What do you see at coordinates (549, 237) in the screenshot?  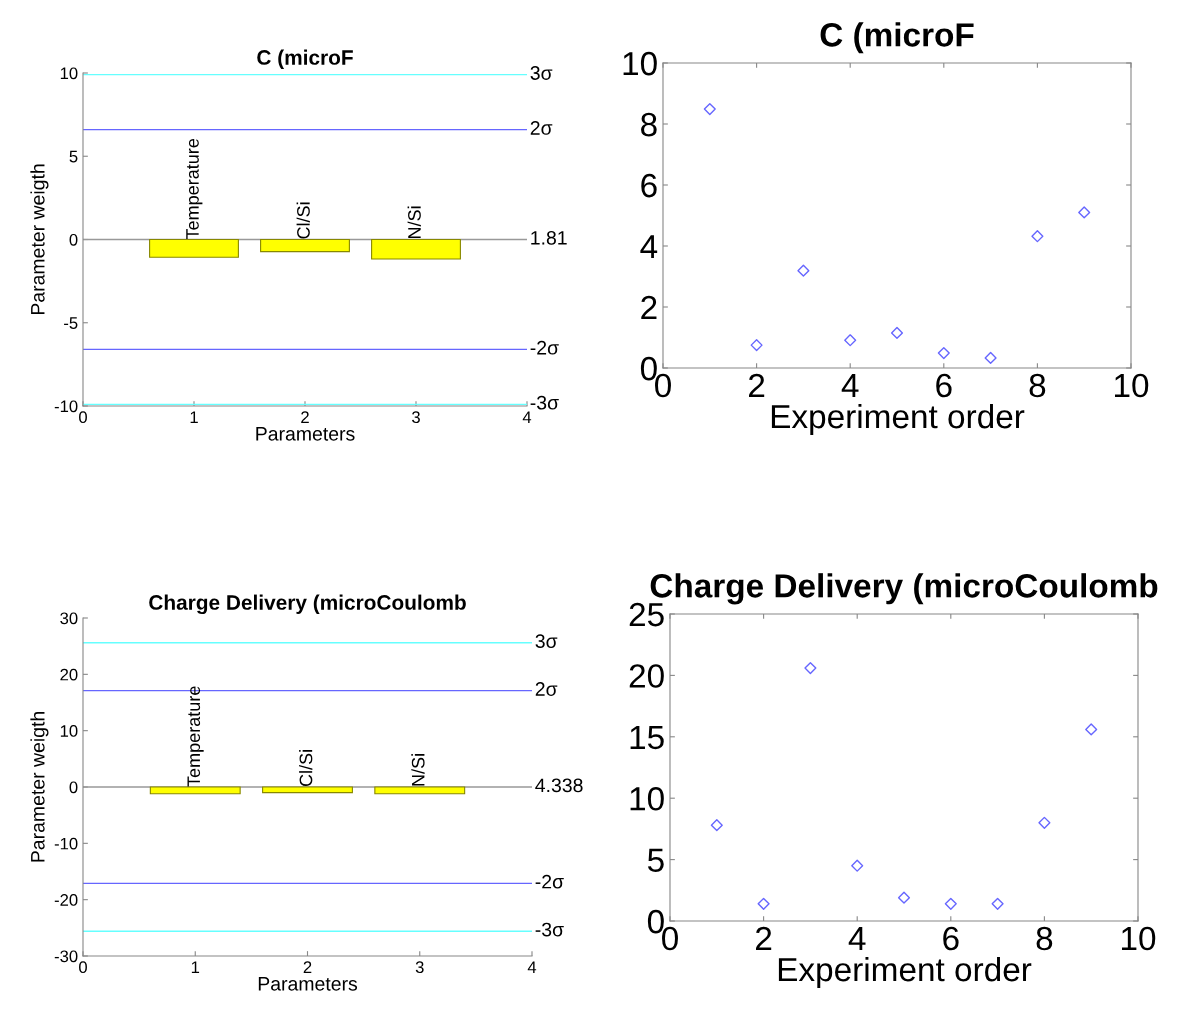 I see `annotation: 1.81` at bounding box center [549, 237].